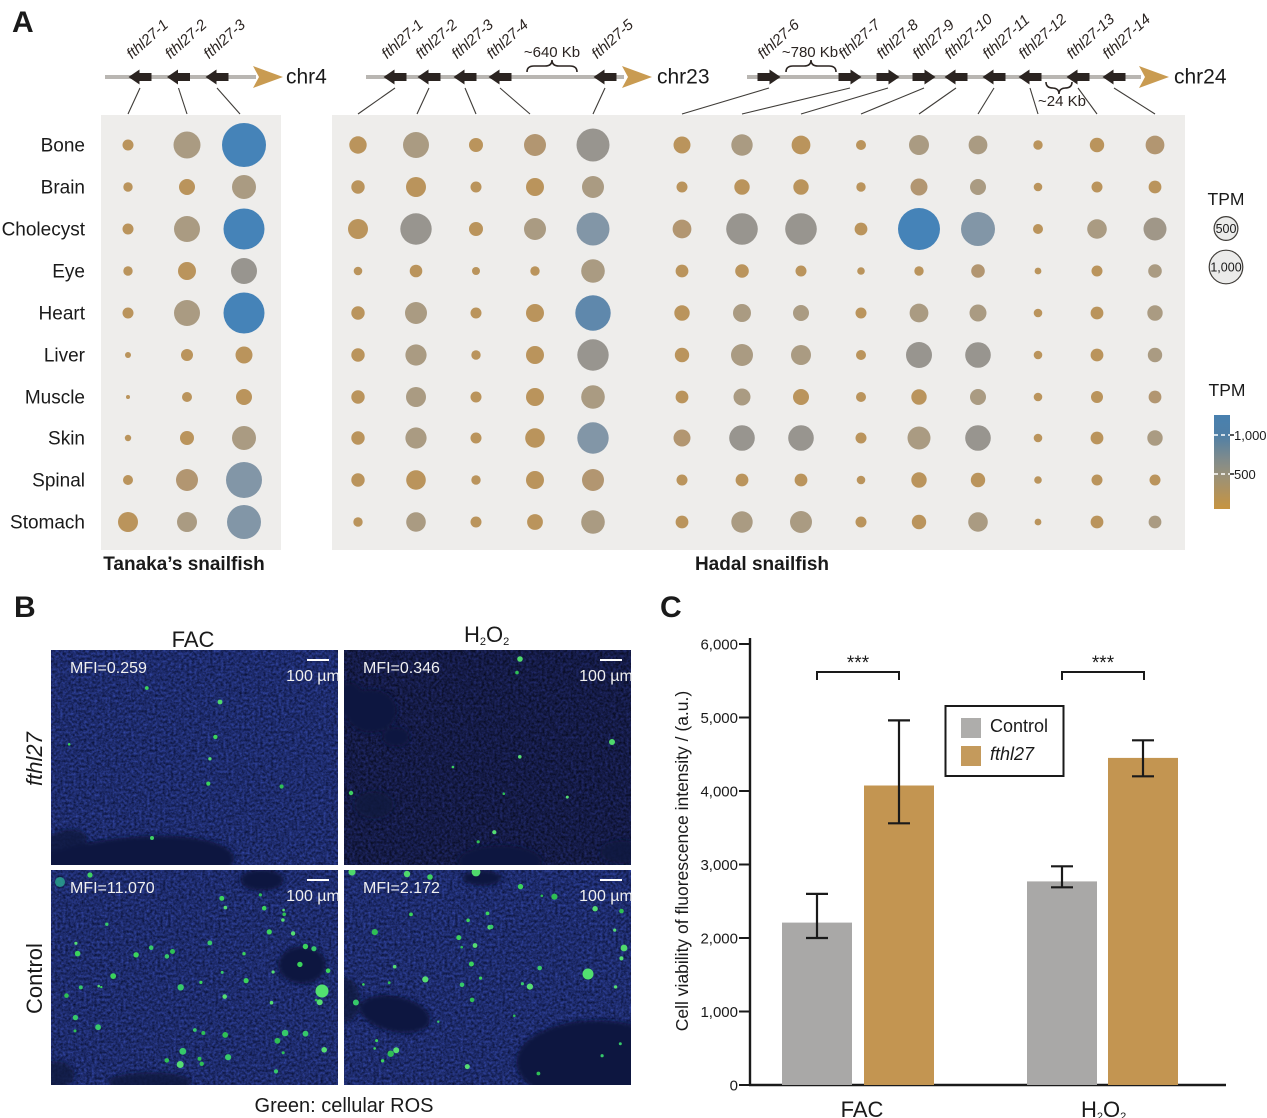  What do you see at coordinates (23, 22) in the screenshot?
I see `svg-text: A` at bounding box center [23, 22].